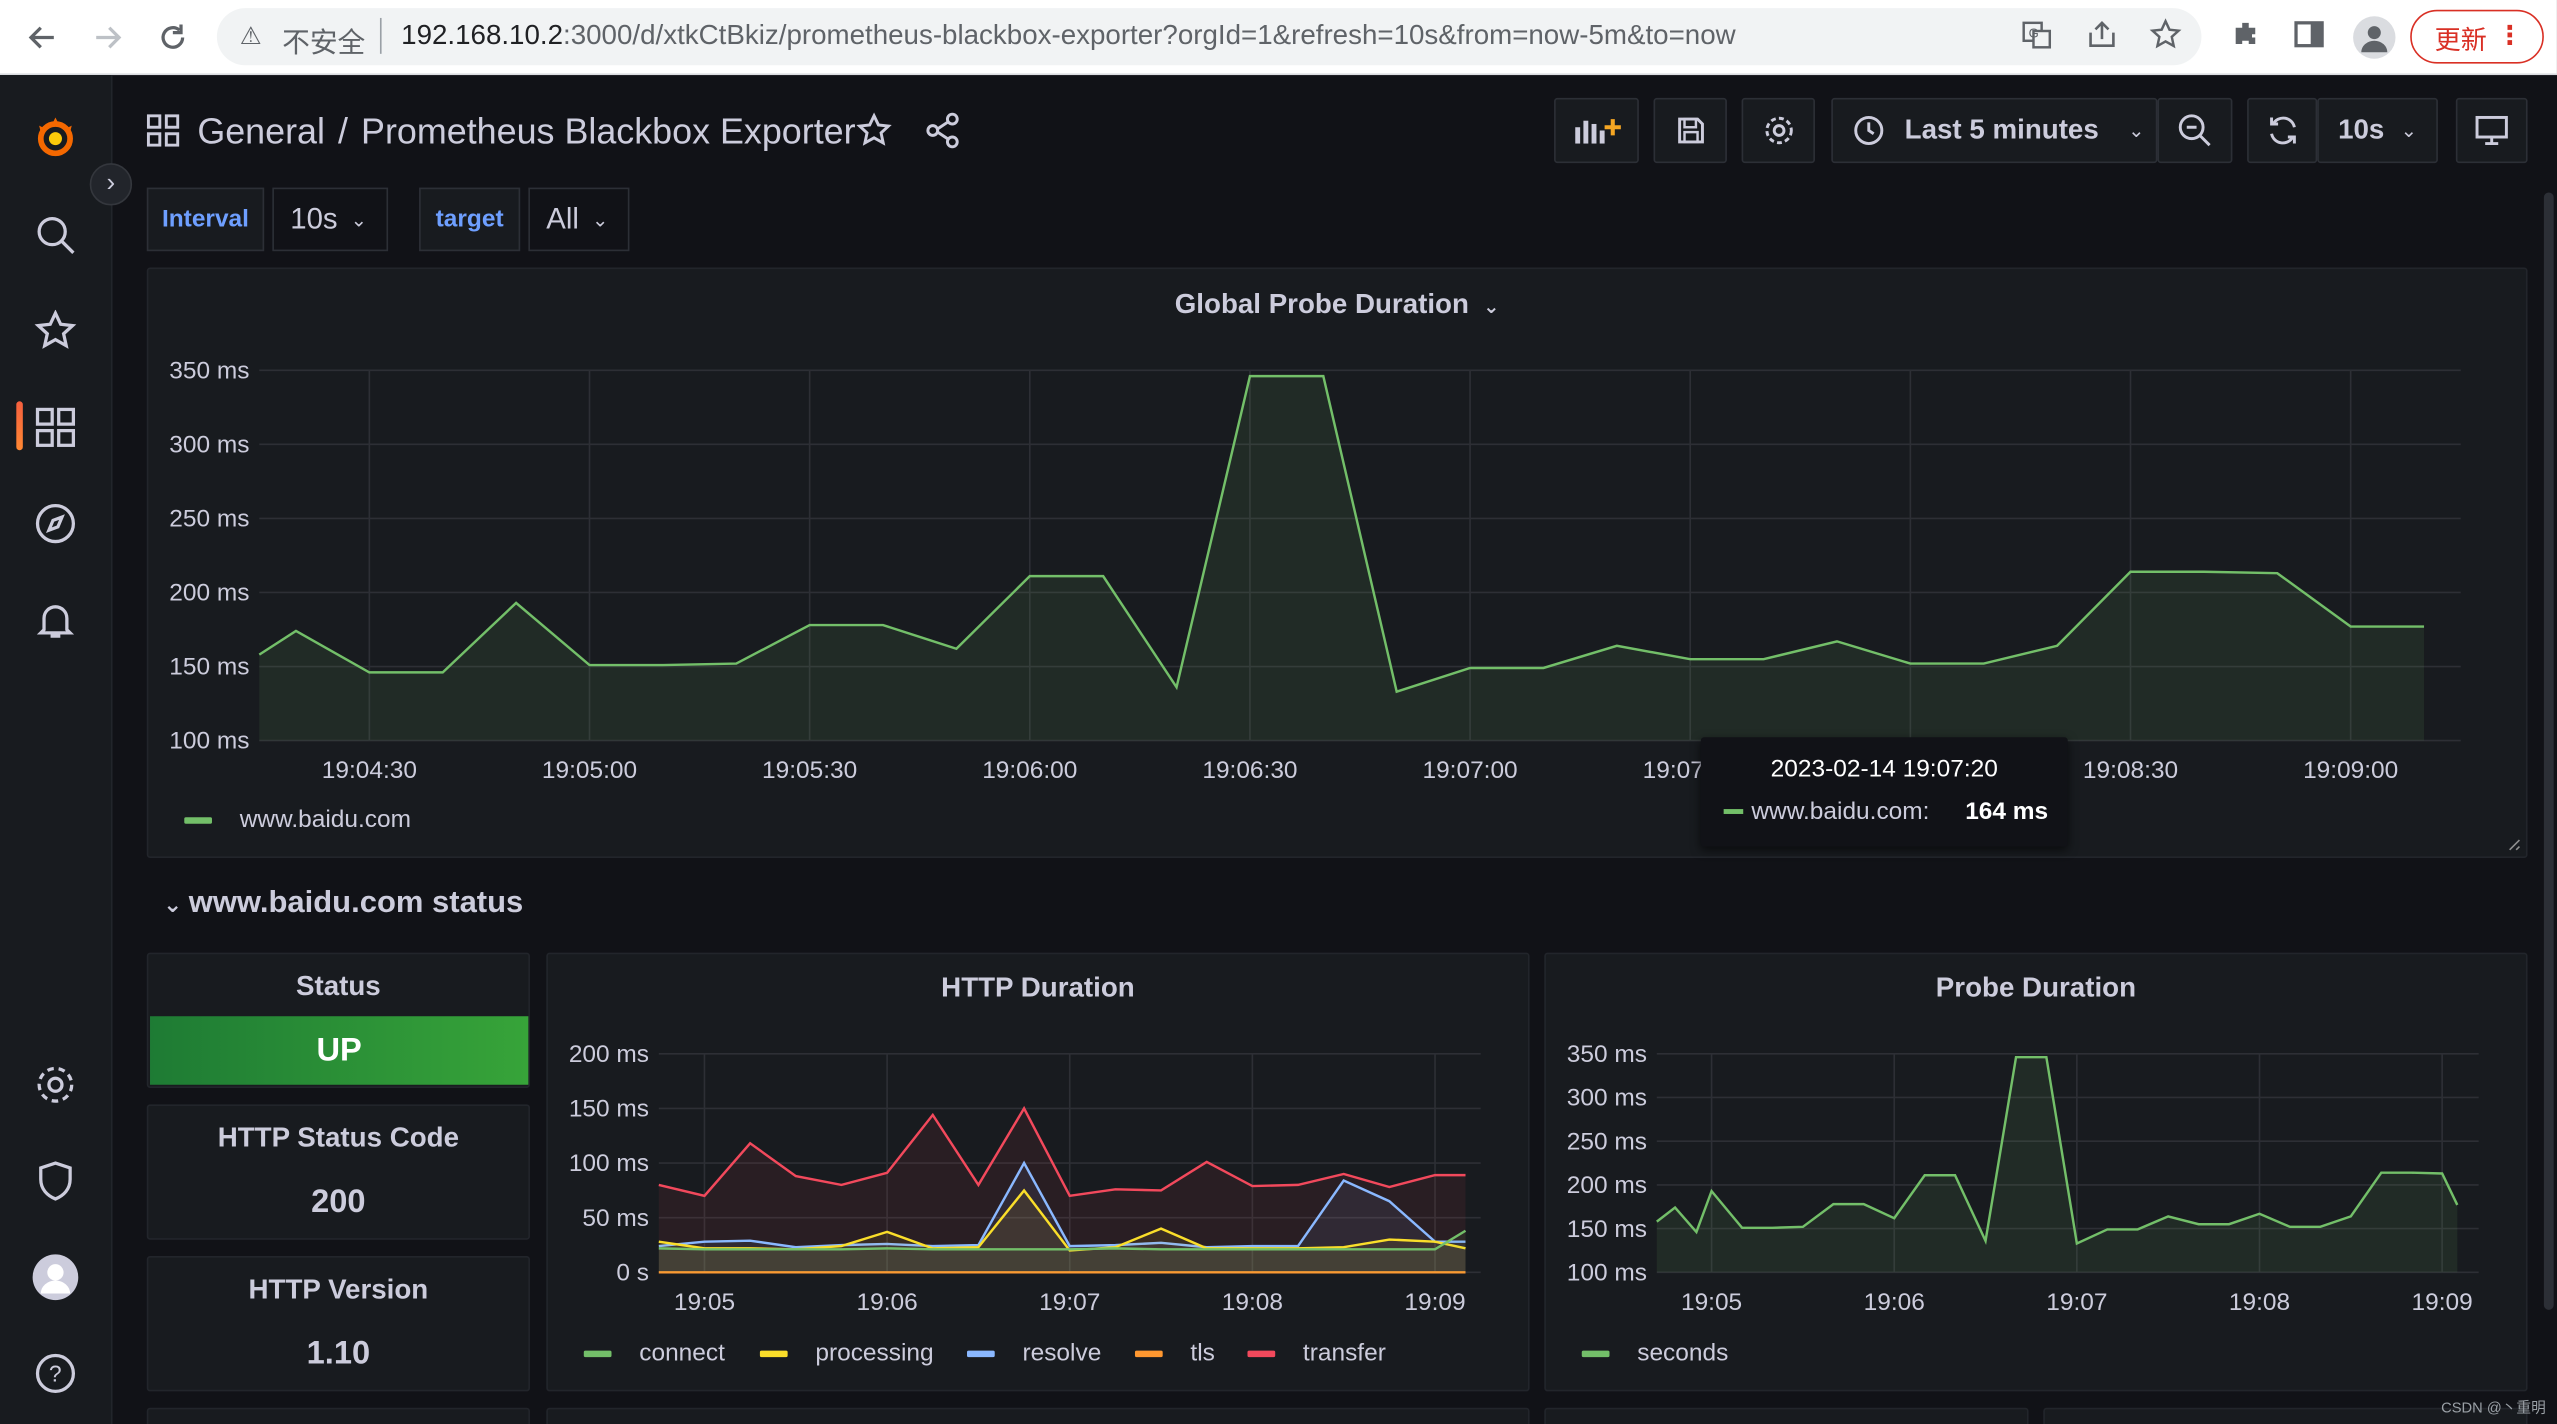 The image size is (2557, 1424). I want to click on svg-text: G, so click(2034, 33).